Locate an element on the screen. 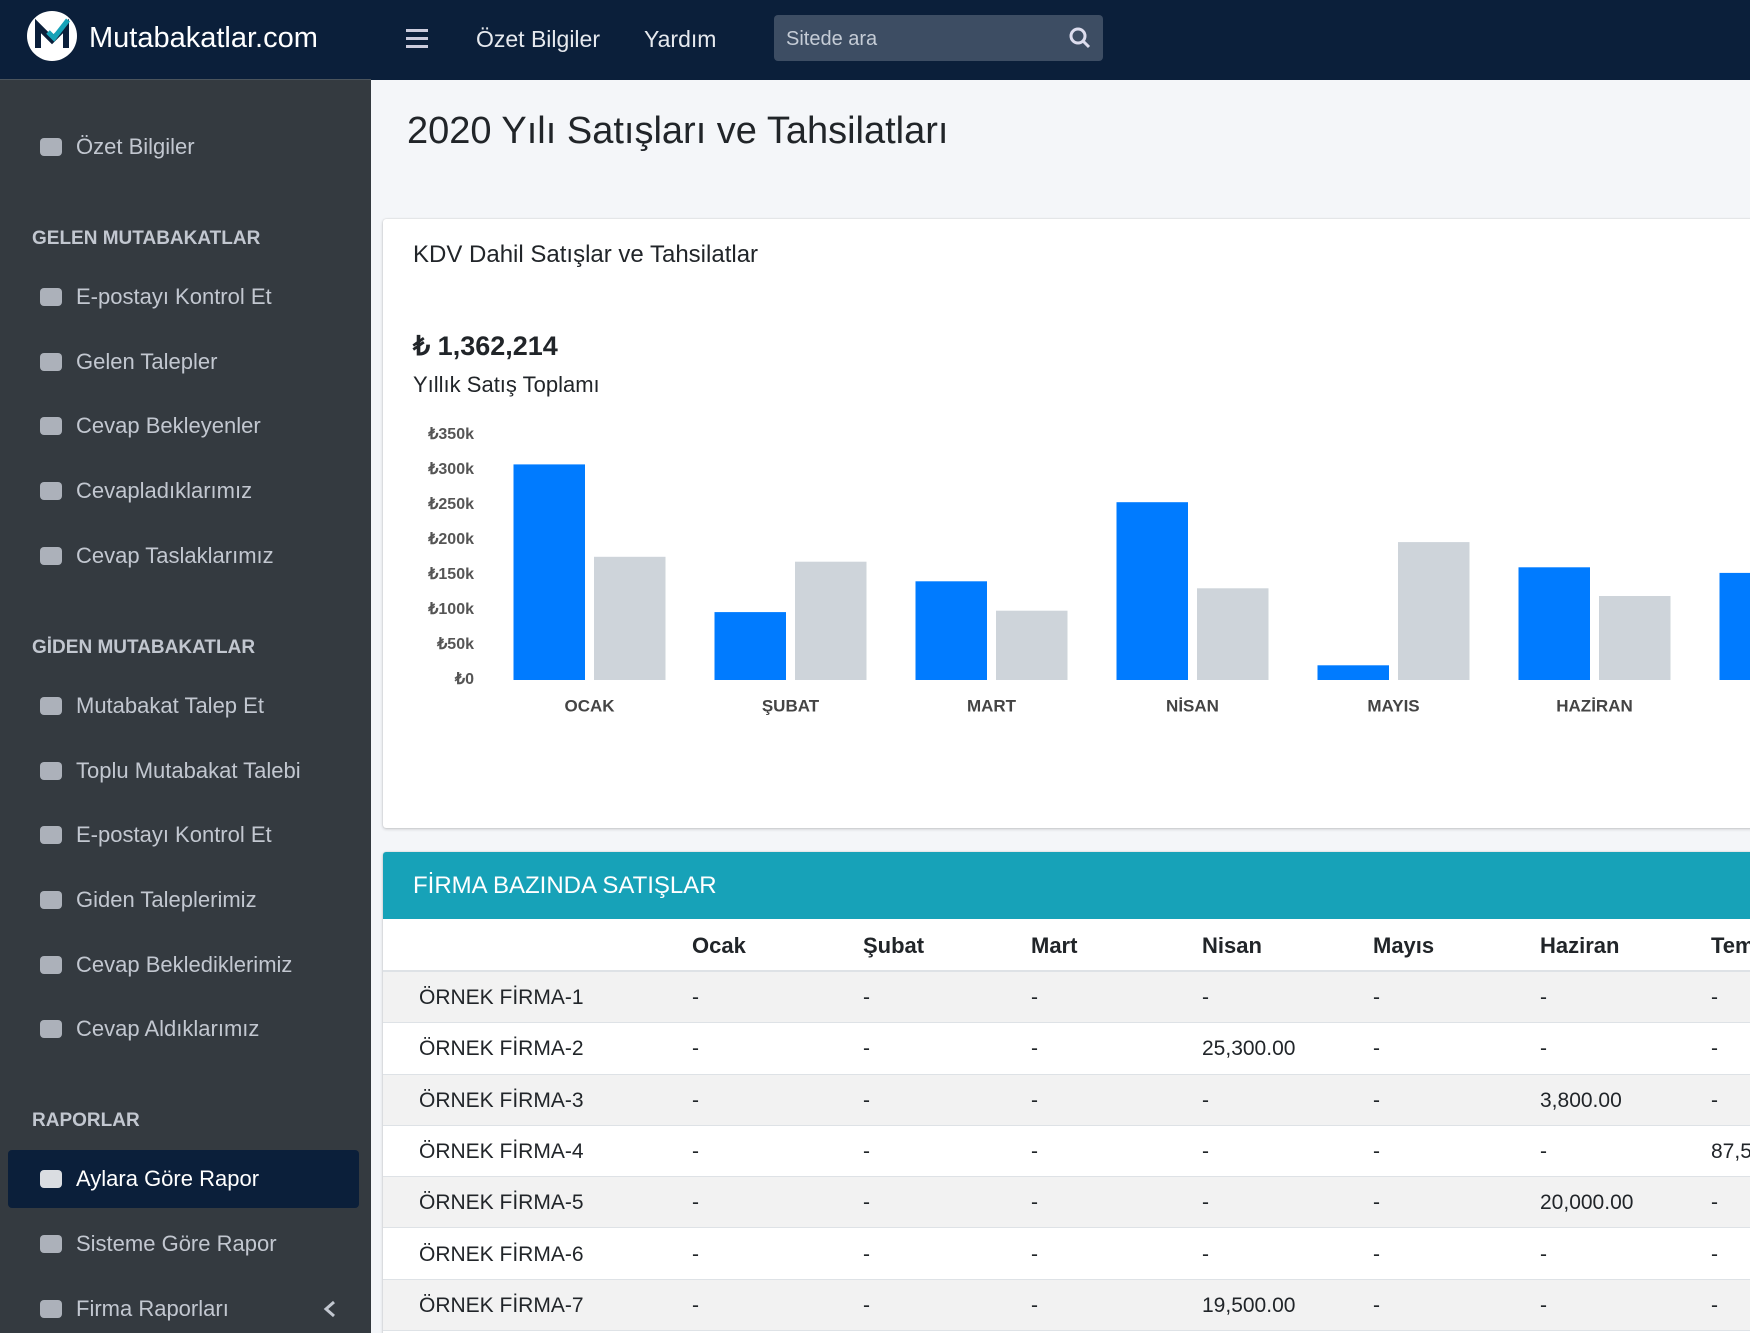 This screenshot has width=1750, height=1333. brand: Mutabakatlar.com is located at coordinates (185, 40).